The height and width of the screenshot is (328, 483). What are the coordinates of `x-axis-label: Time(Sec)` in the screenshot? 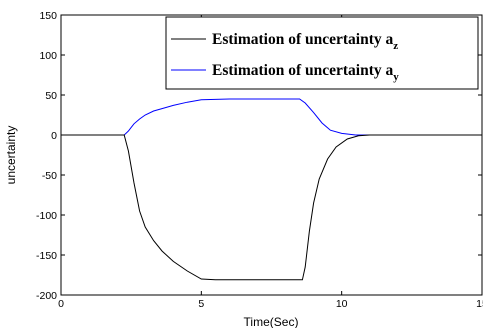 It's located at (271, 321).